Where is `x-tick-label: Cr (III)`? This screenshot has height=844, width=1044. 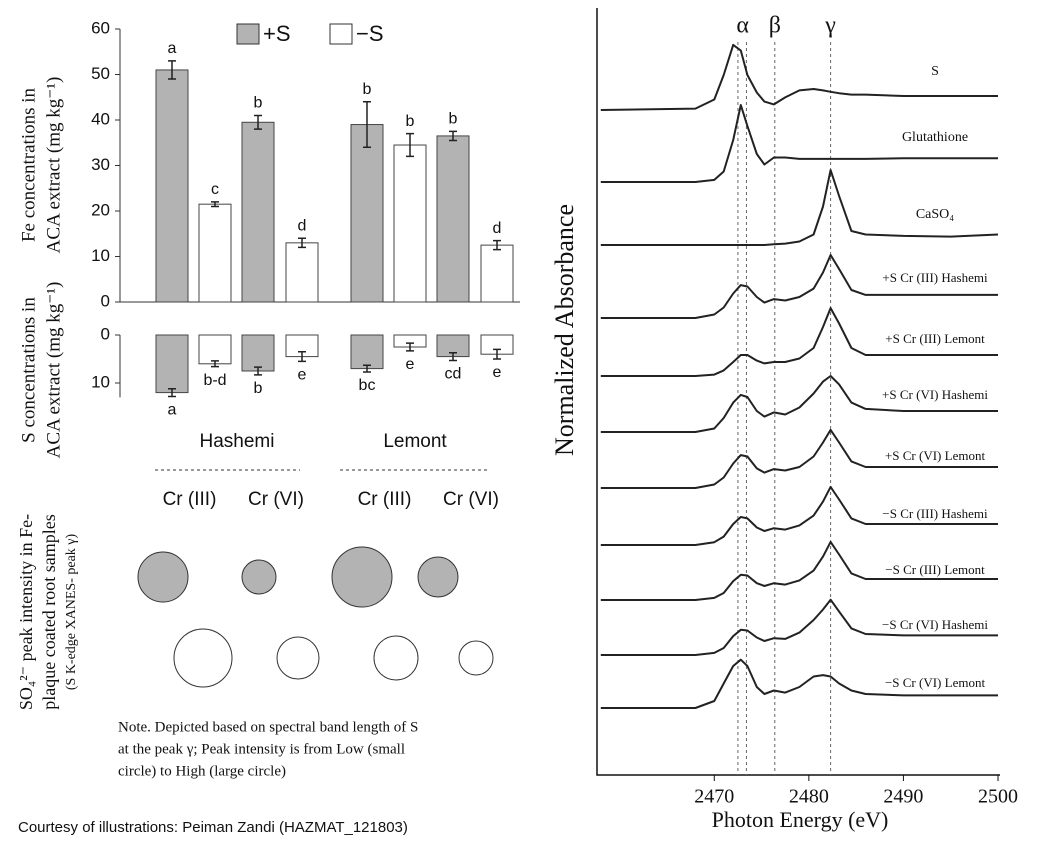 x-tick-label: Cr (III) is located at coordinates (385, 499).